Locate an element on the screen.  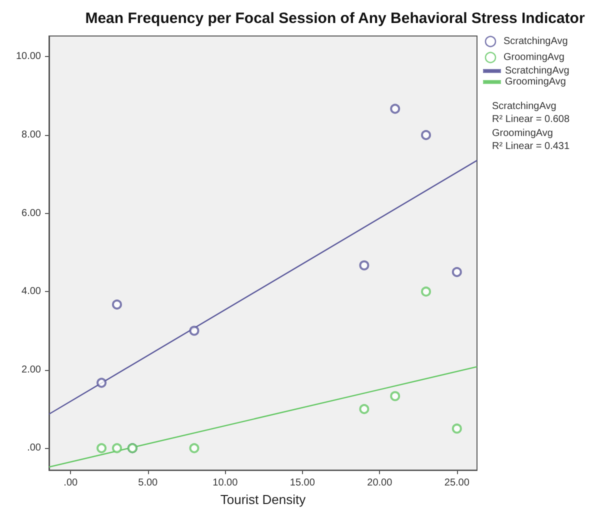
y-tick-label: .00 is located at coordinates (34, 448).